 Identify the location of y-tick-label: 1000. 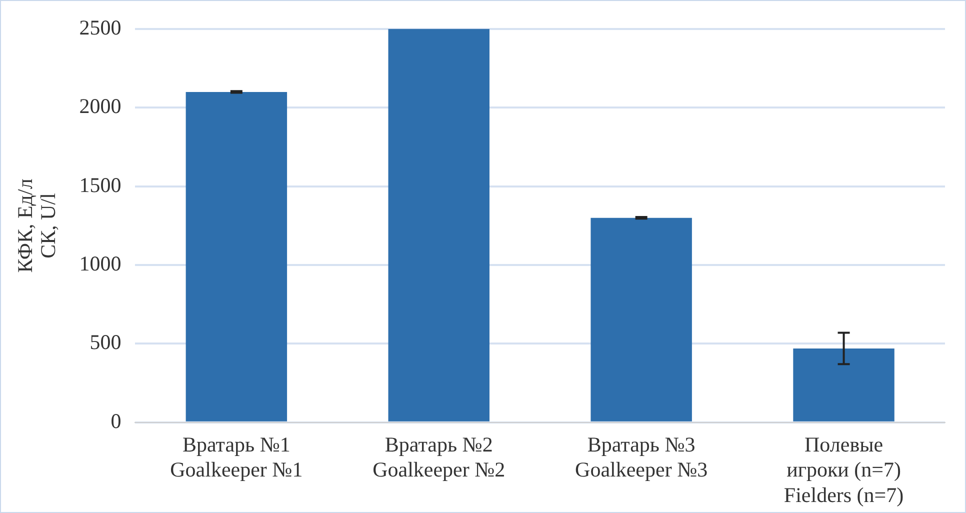
(100, 264).